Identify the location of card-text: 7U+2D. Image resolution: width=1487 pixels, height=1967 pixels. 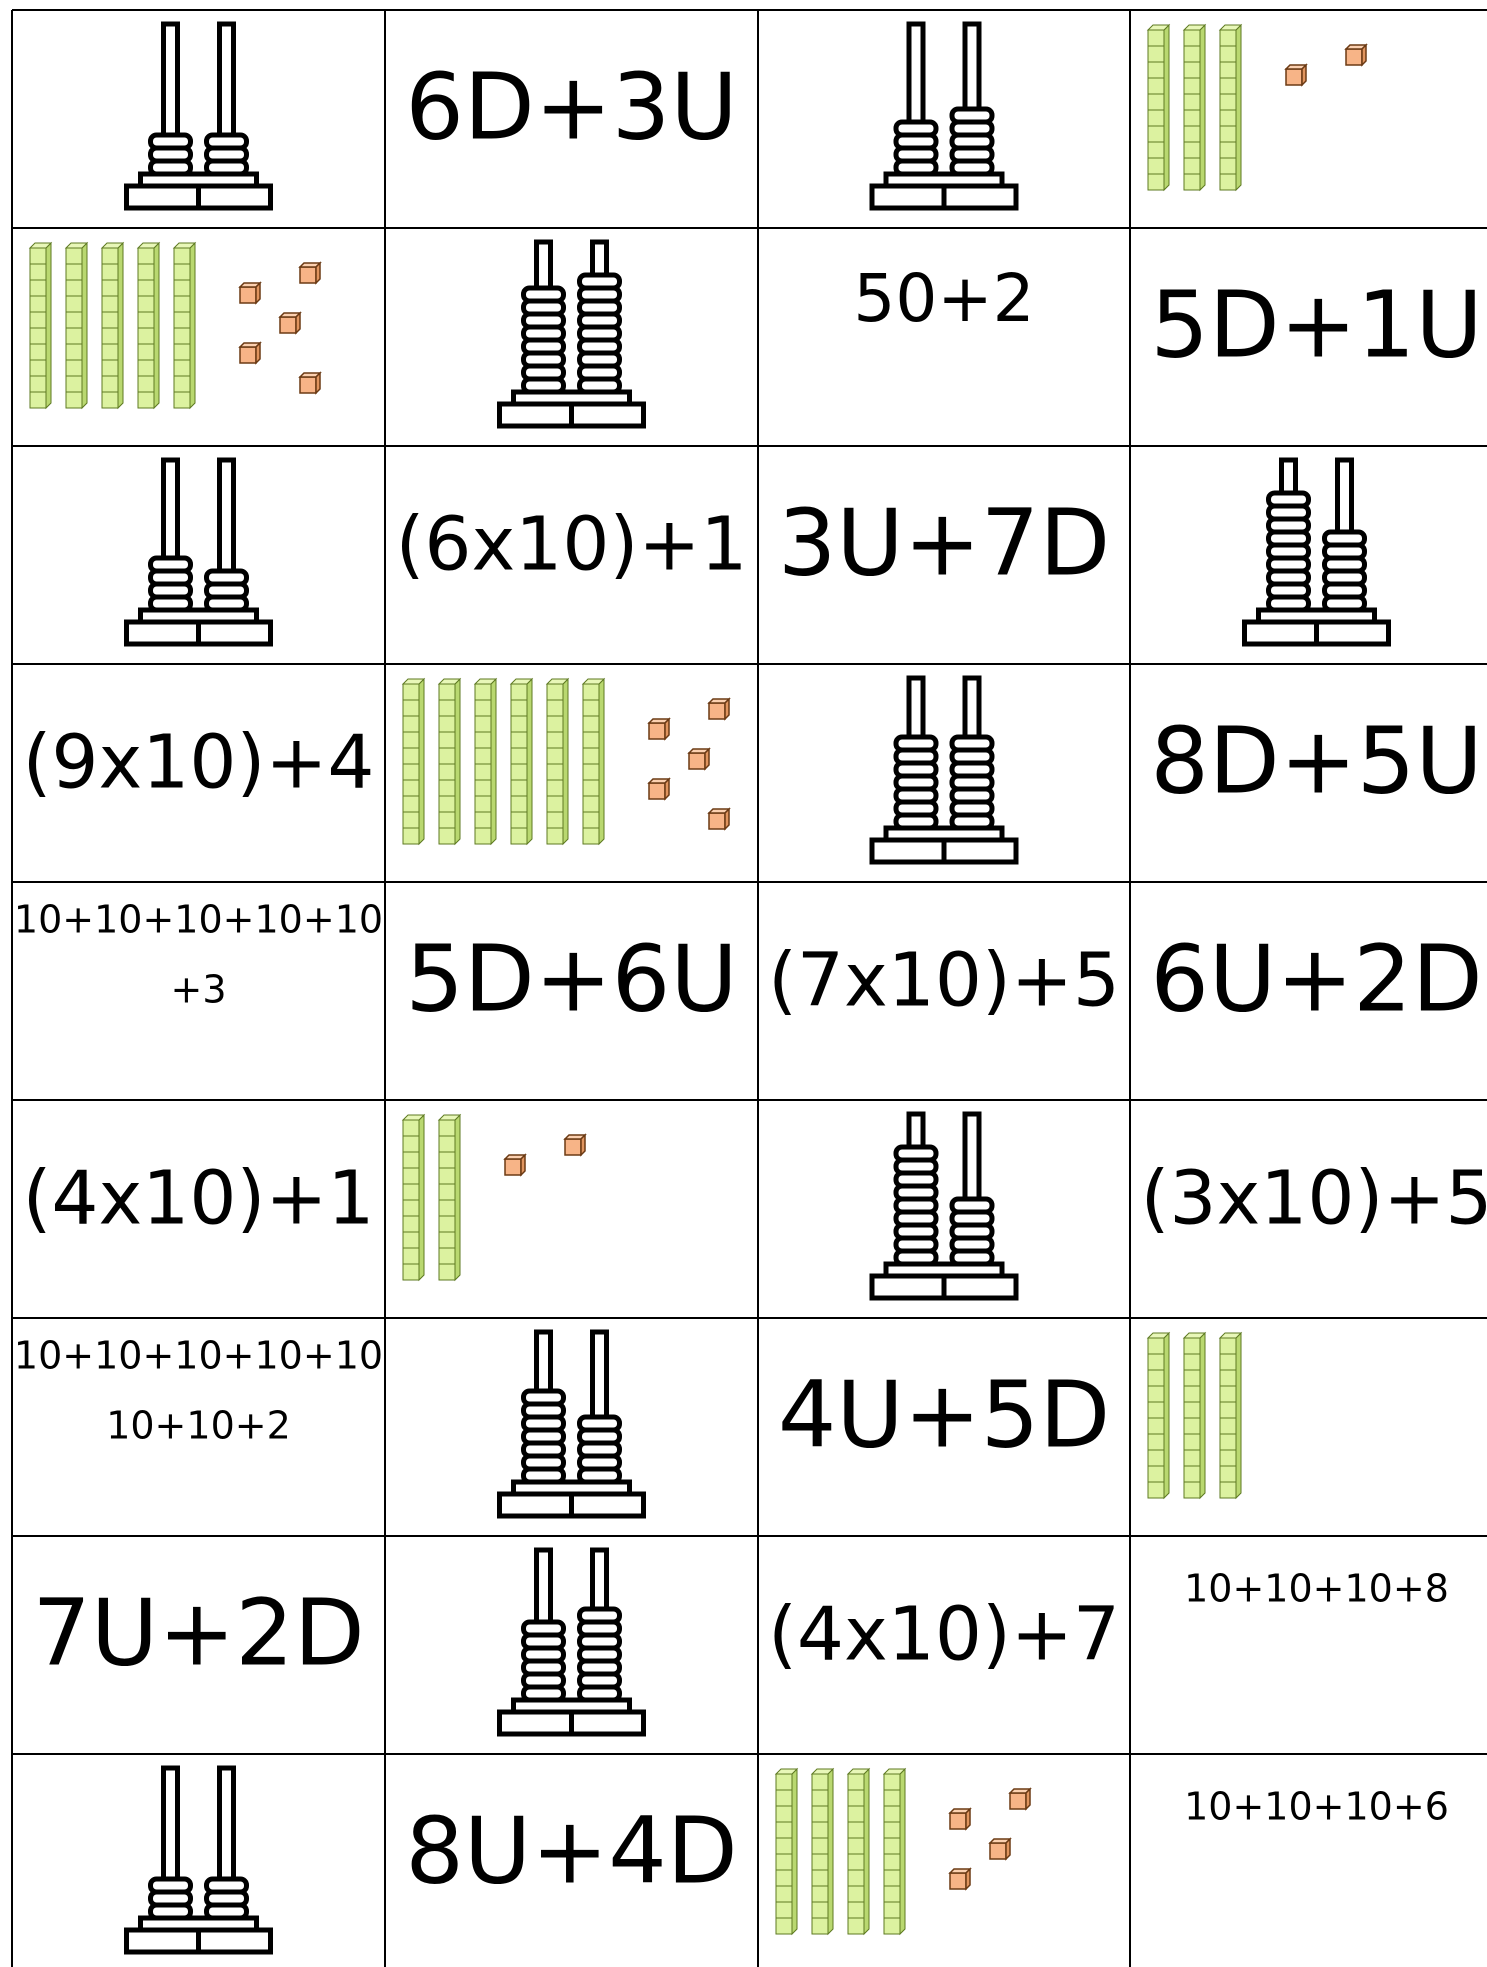
(198, 1632).